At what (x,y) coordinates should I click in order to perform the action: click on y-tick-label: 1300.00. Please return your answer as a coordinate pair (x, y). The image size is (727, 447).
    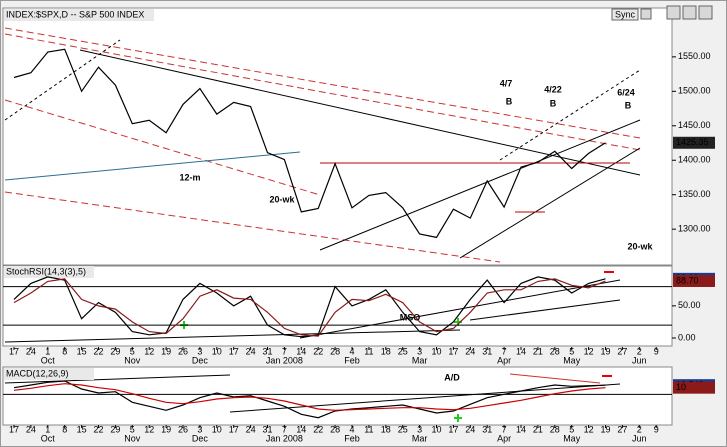
    Looking at the image, I should click on (694, 229).